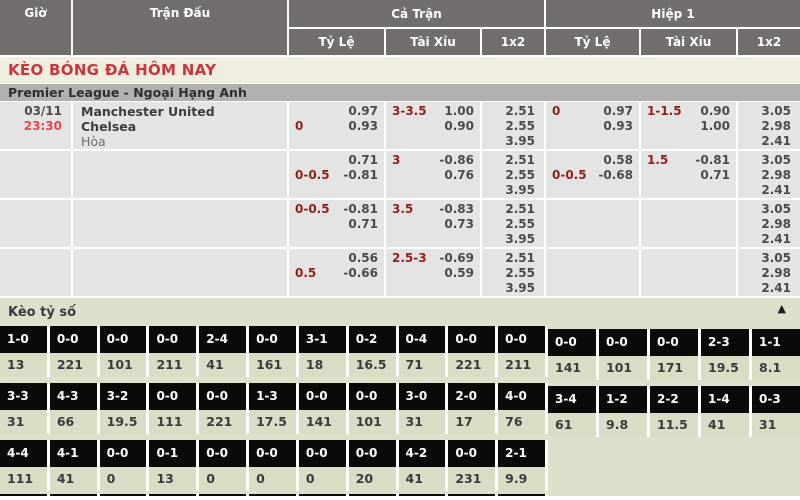 This screenshot has width=800, height=500. Describe the element at coordinates (675, 354) in the screenshot. I see `score-bet-cell: 0-0 171` at that location.